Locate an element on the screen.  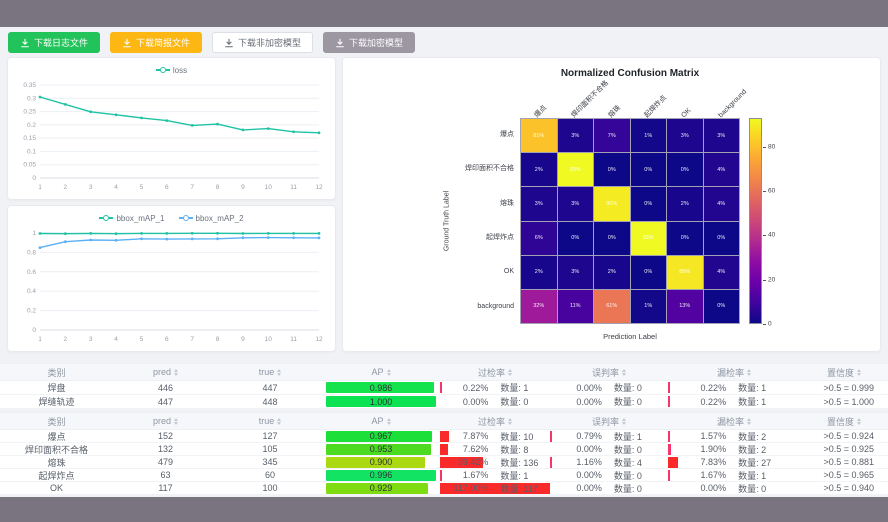
pred-cell: 152 is located at coordinates (165, 436).